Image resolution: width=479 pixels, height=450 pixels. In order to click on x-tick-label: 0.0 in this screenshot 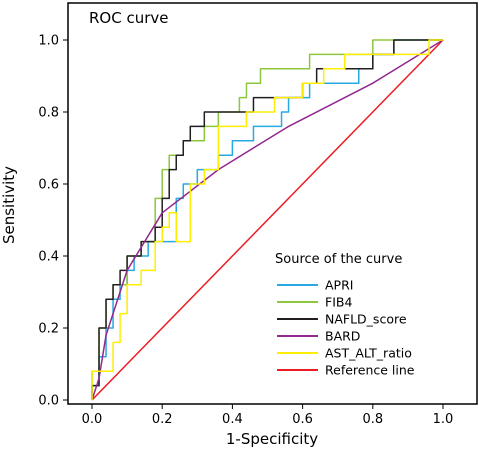, I will do `click(92, 419)`.